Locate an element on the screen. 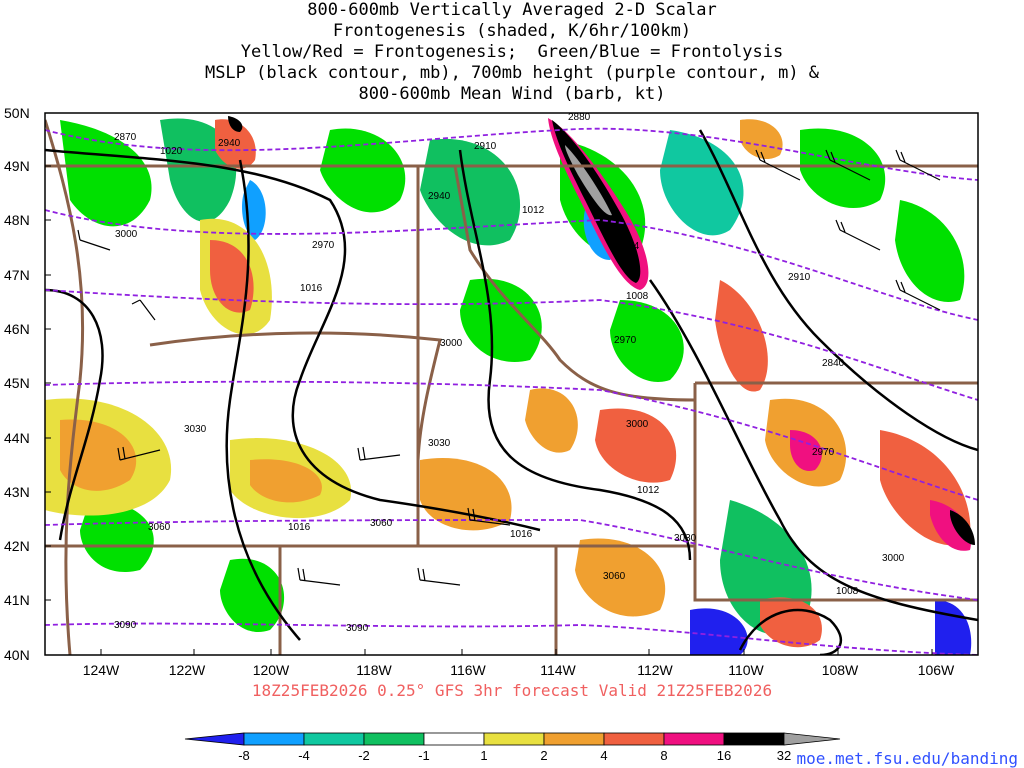 This screenshot has width=1024, height=768. height-label: 2840 is located at coordinates (833, 363).